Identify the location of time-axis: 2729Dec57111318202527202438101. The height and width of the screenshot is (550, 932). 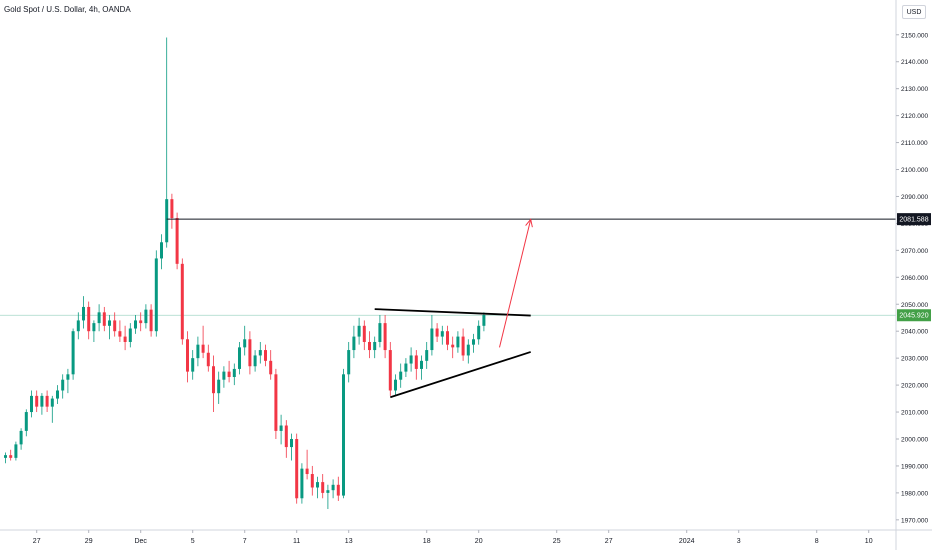
(466, 537).